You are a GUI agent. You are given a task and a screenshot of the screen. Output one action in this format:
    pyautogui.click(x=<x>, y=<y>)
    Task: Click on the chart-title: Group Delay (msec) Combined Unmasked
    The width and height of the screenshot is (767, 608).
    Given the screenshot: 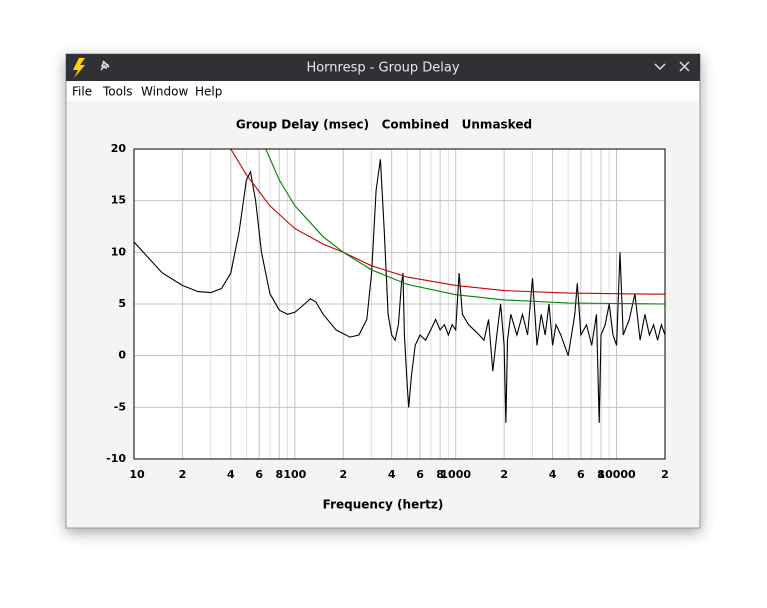 What is the action you would take?
    pyautogui.click(x=384, y=125)
    